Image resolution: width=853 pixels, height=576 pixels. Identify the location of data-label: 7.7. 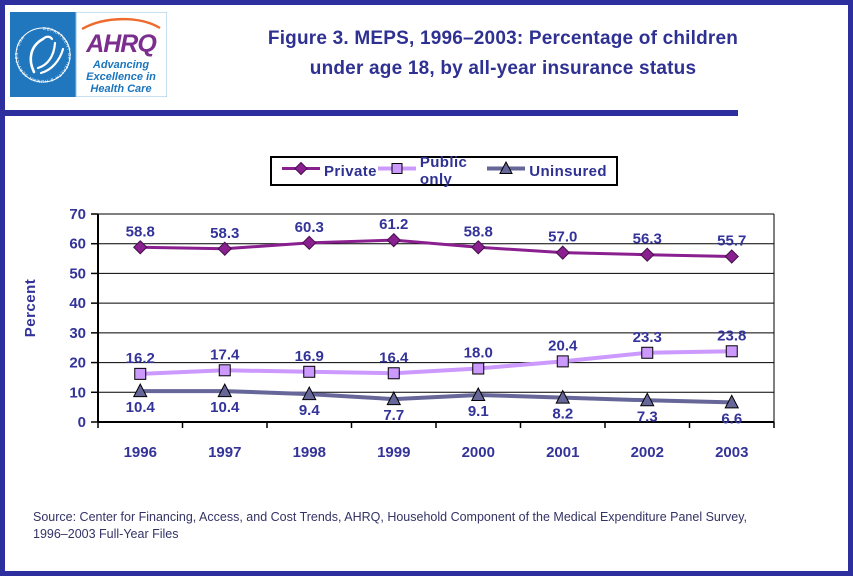
(393, 415).